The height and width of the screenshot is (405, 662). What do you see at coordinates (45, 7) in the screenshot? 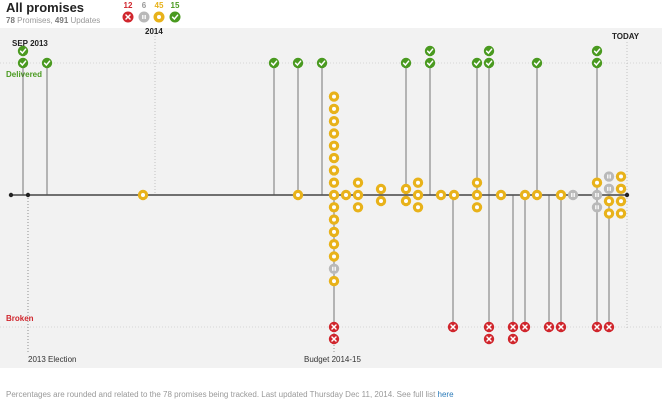
I see `page-title: All promises` at bounding box center [45, 7].